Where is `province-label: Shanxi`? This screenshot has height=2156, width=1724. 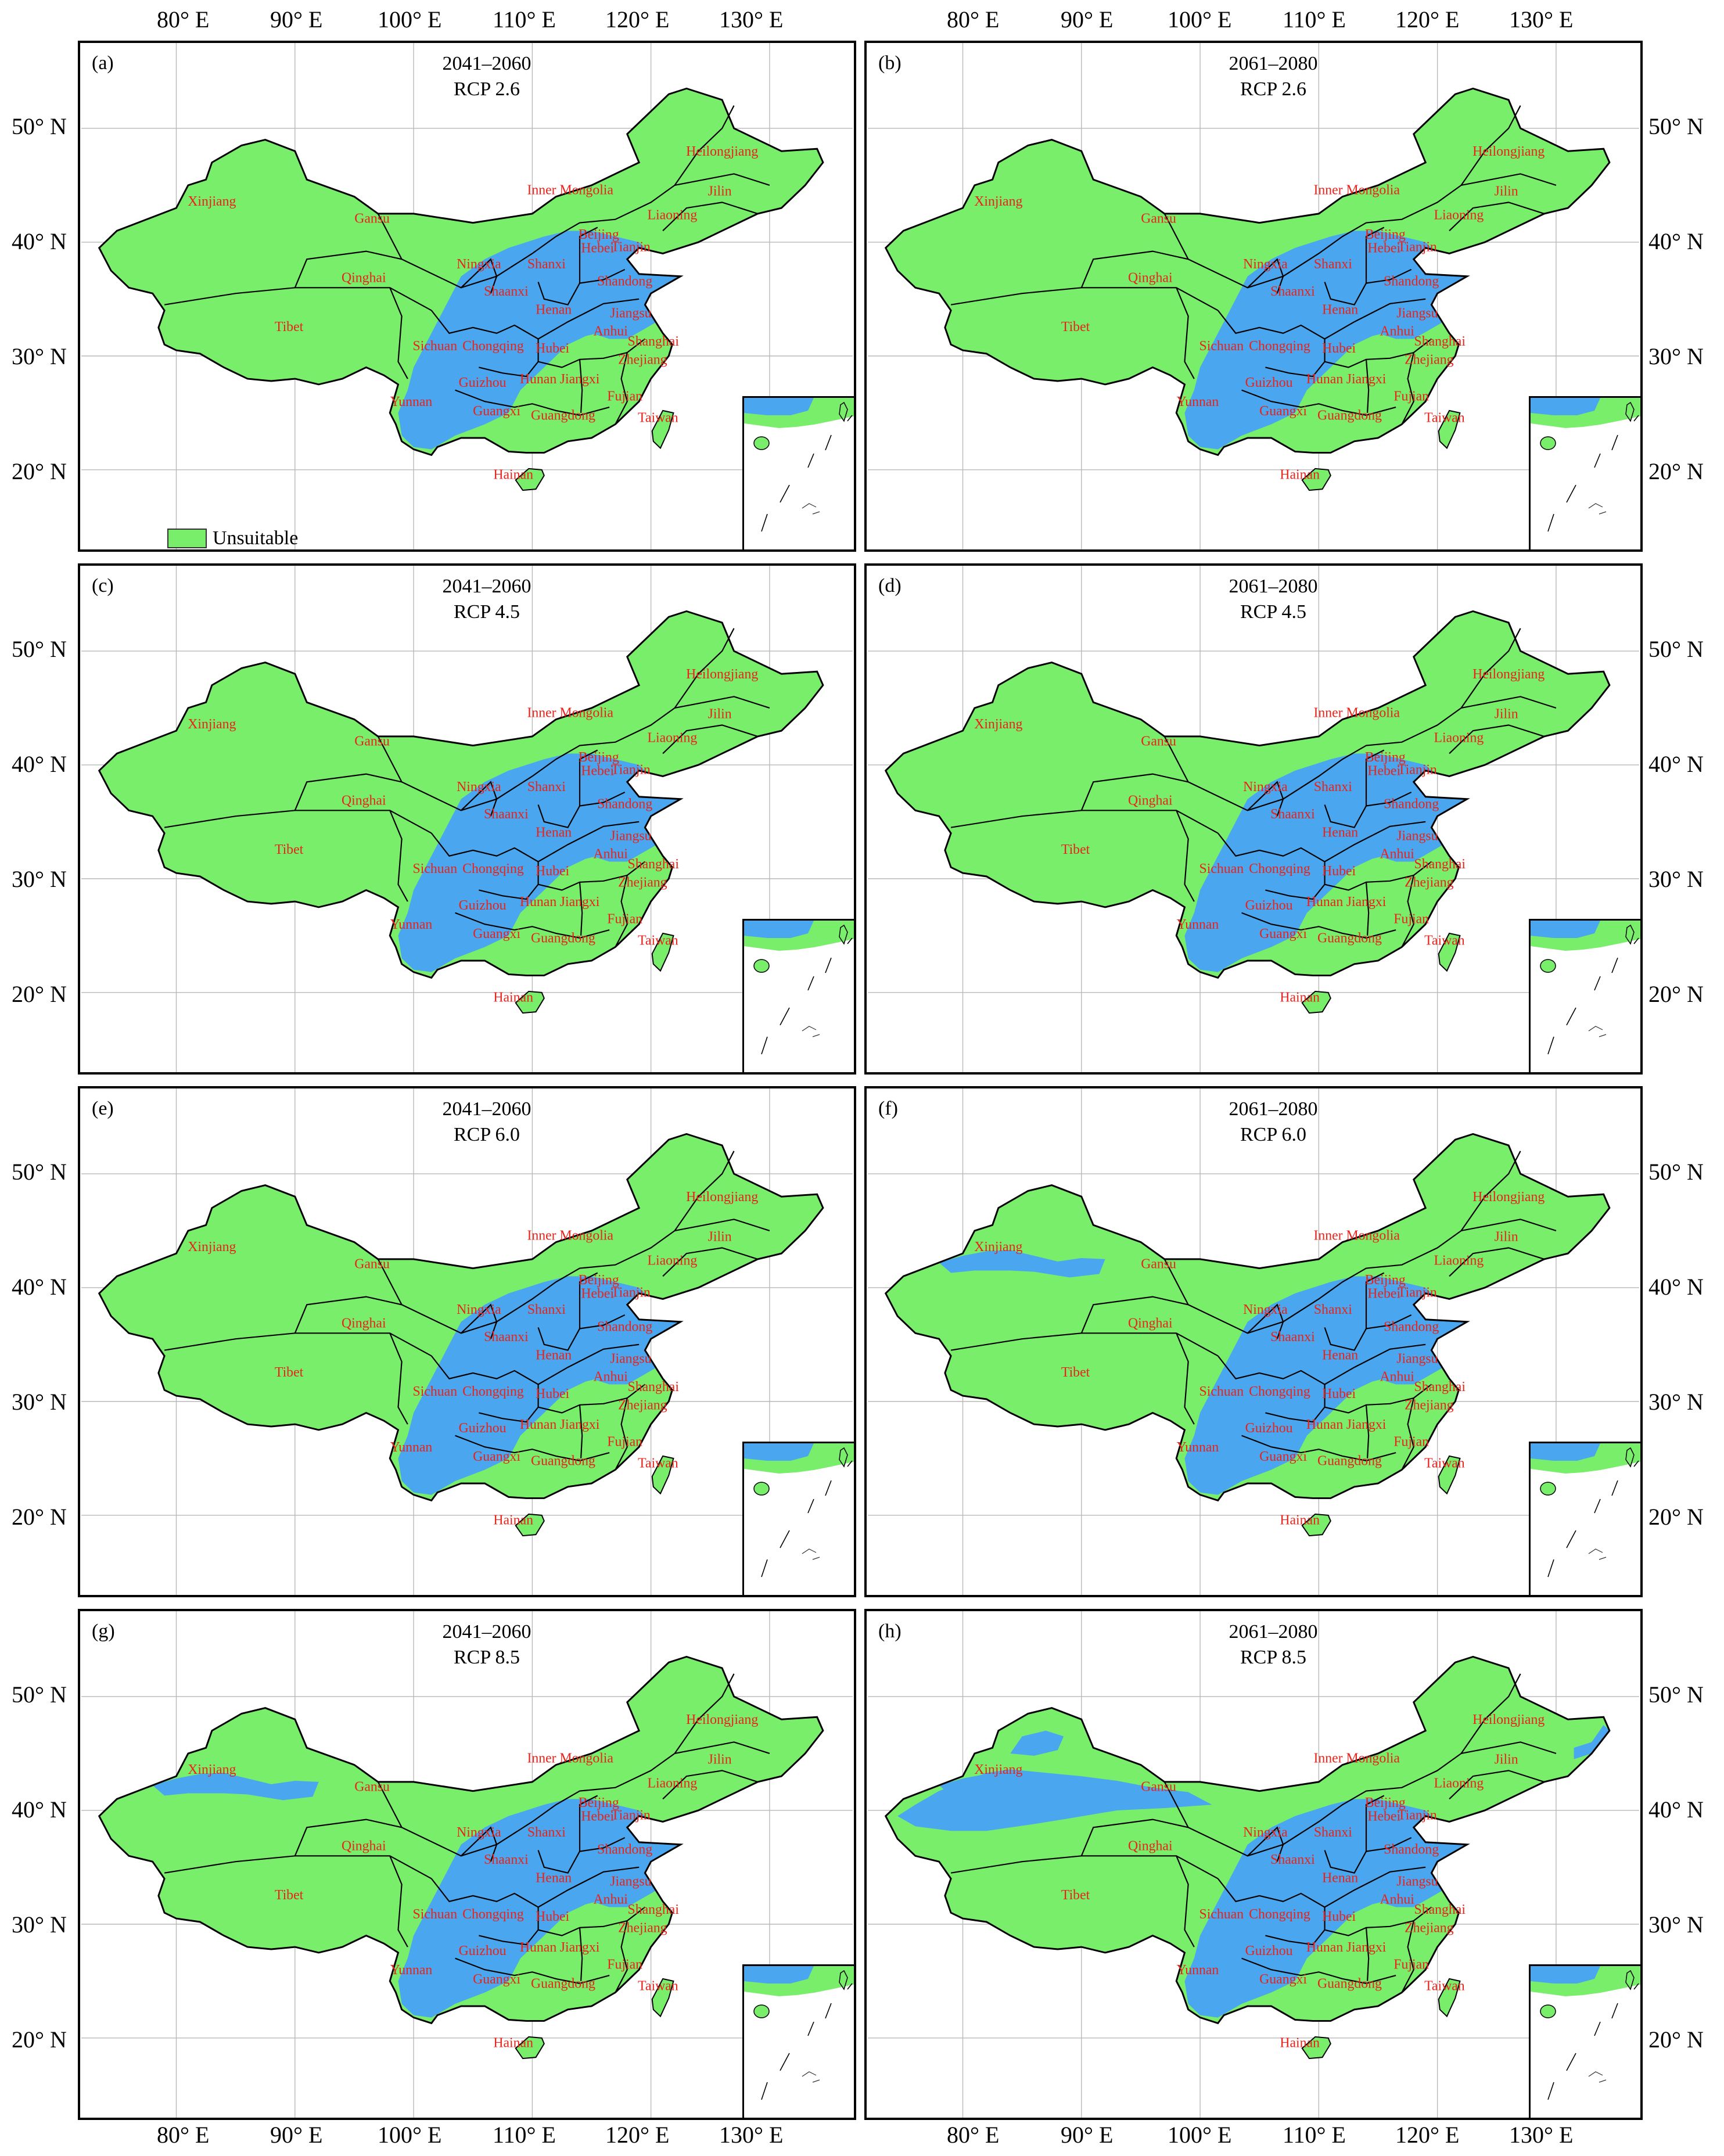 province-label: Shanxi is located at coordinates (1333, 264).